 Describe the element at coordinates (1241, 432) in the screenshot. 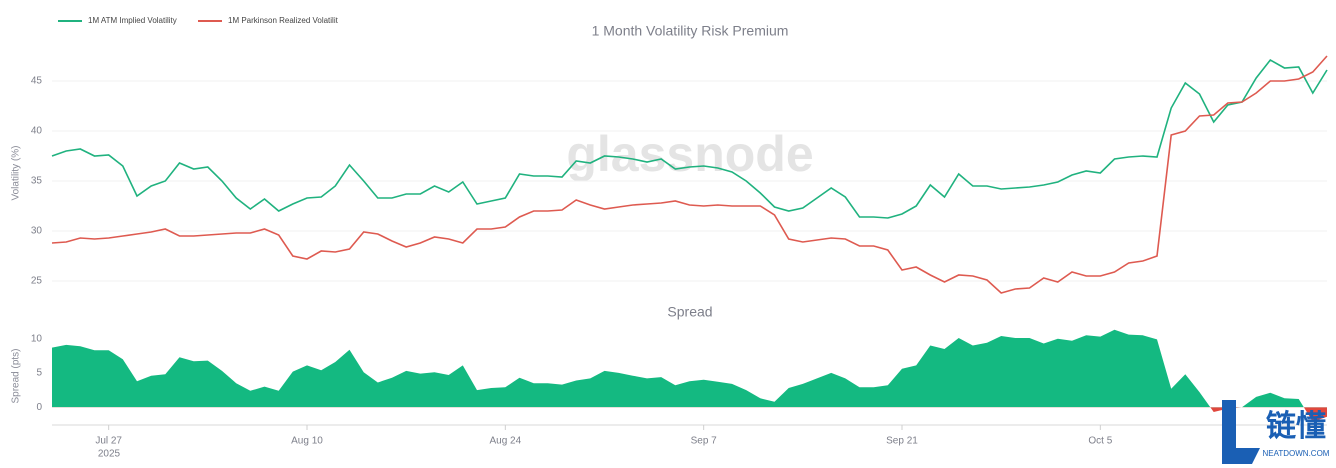

I see `logo-mark` at that location.